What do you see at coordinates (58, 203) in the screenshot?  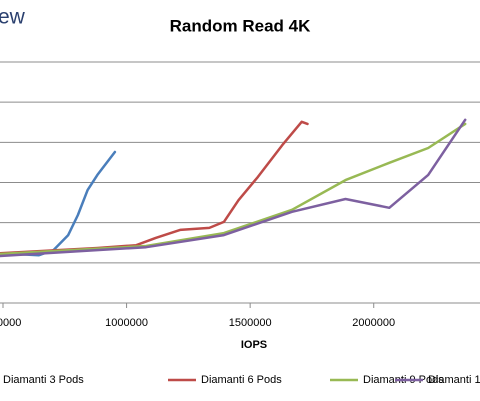 I see `series-line` at bounding box center [58, 203].